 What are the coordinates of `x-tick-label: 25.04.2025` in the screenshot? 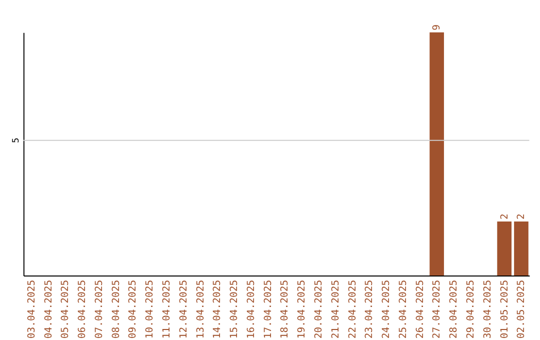 It's located at (403, 309).